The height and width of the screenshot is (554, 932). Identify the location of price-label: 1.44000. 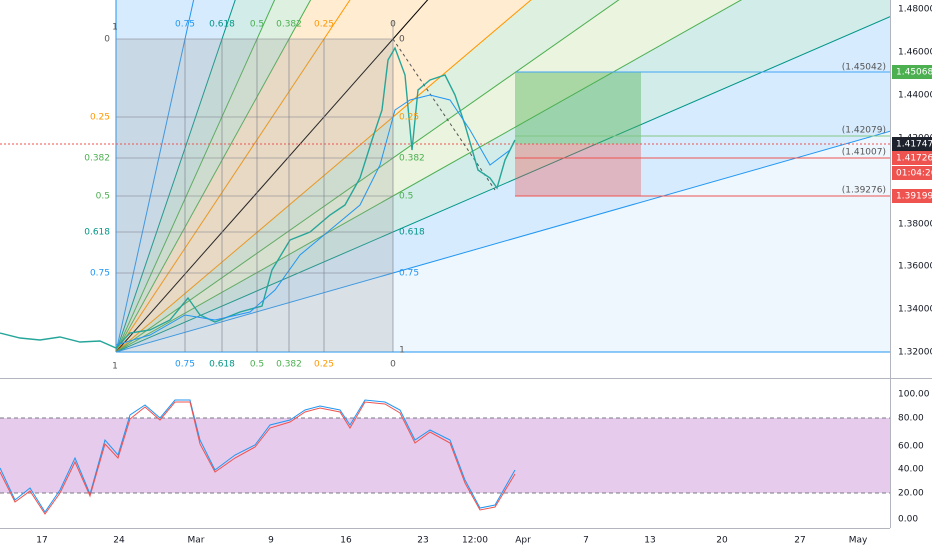
(915, 96).